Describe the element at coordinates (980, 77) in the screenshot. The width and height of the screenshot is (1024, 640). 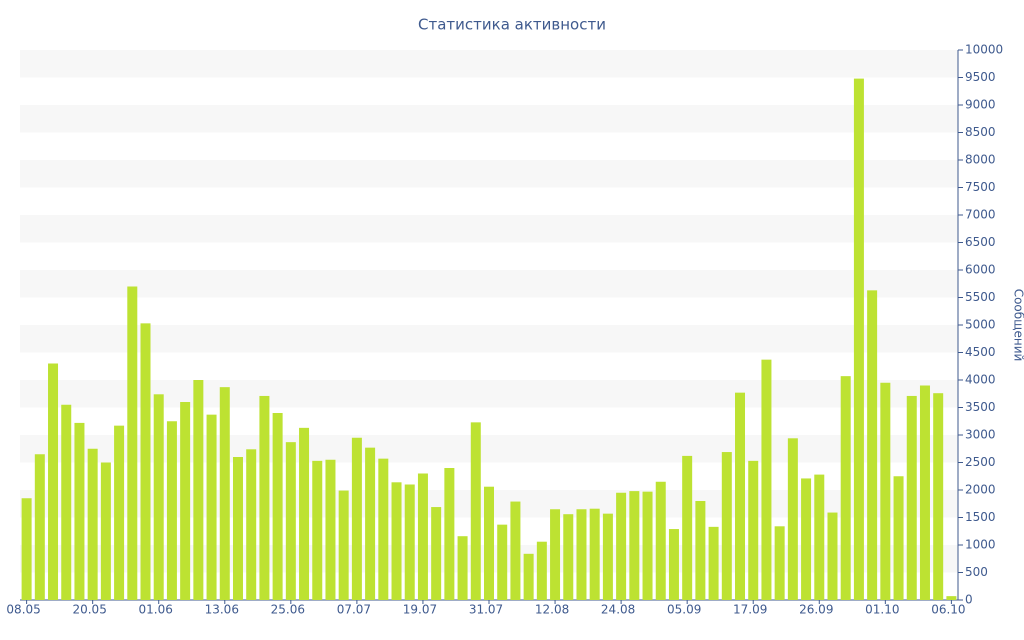
I see `y-tick-label: 9500` at that location.